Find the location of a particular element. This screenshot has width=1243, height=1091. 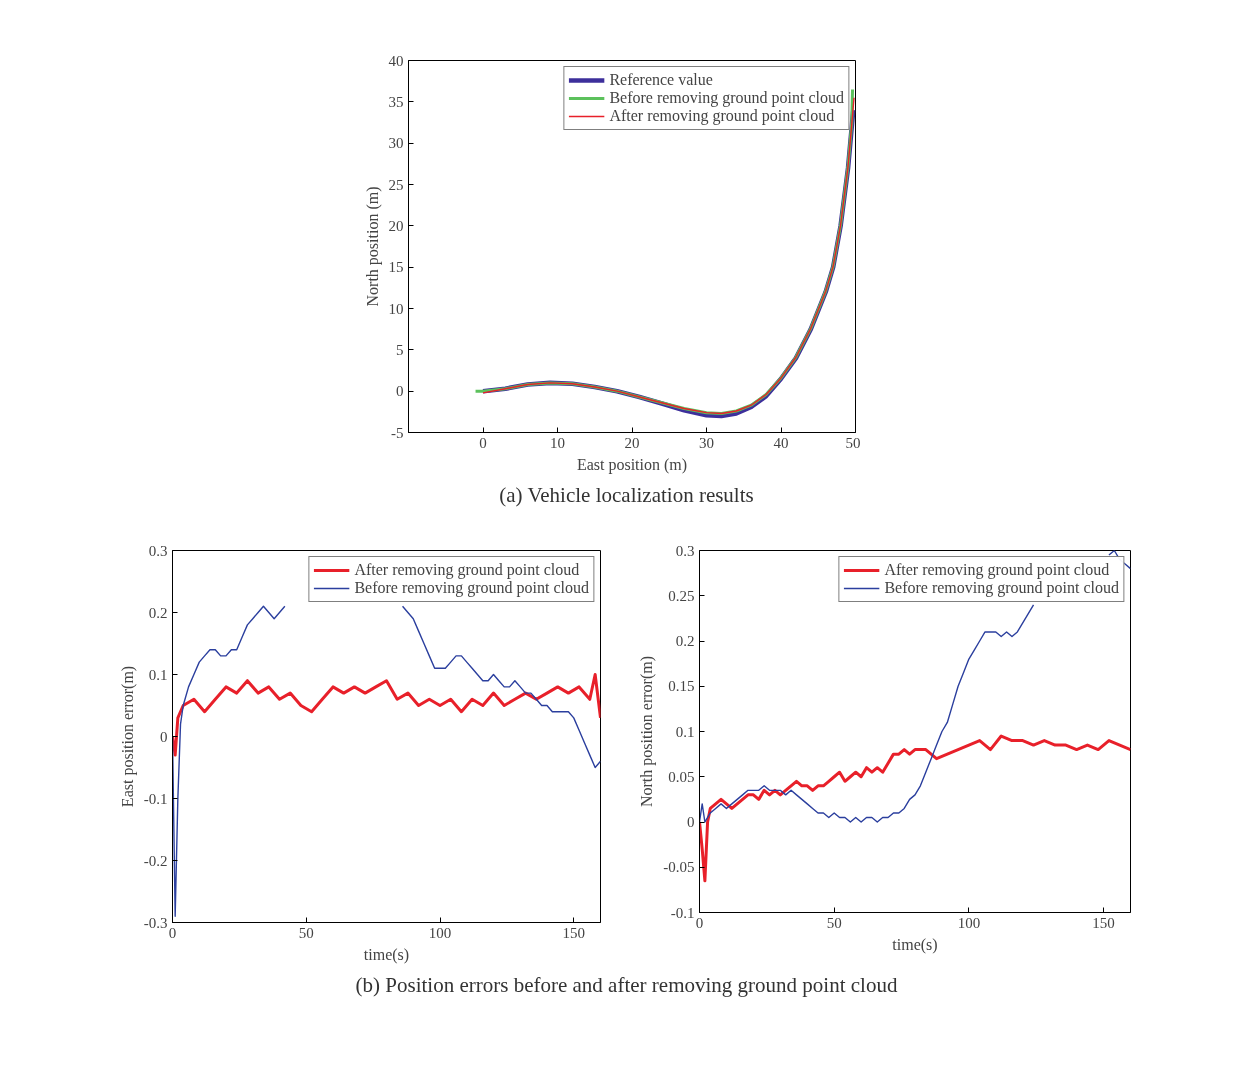

y-tick-label: 35 is located at coordinates (396, 101).